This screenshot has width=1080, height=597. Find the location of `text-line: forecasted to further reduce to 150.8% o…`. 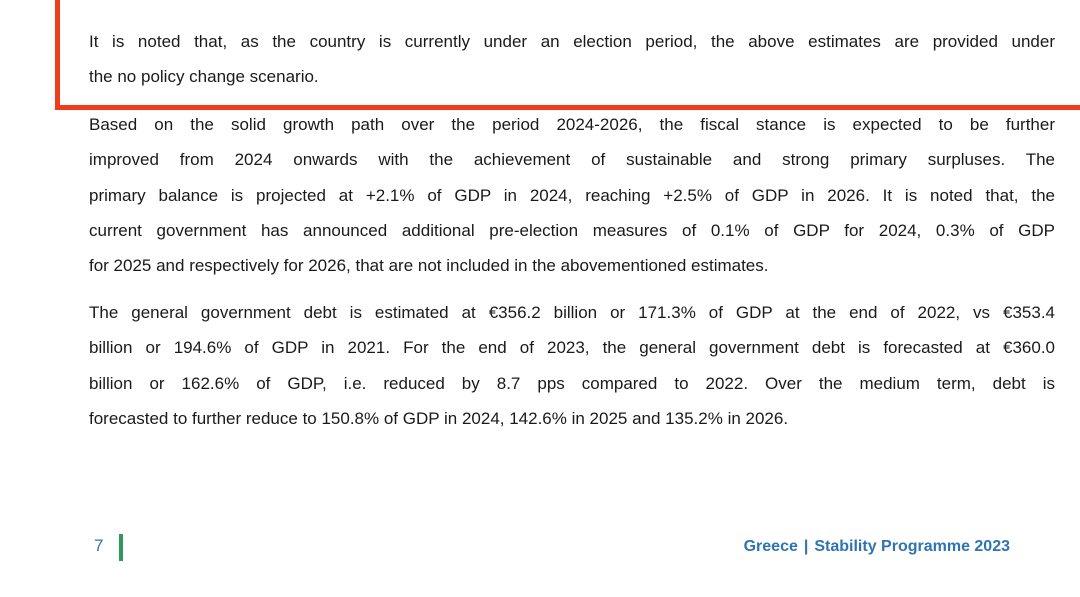

text-line: forecasted to further reduce to 150.8% o… is located at coordinates (439, 418).